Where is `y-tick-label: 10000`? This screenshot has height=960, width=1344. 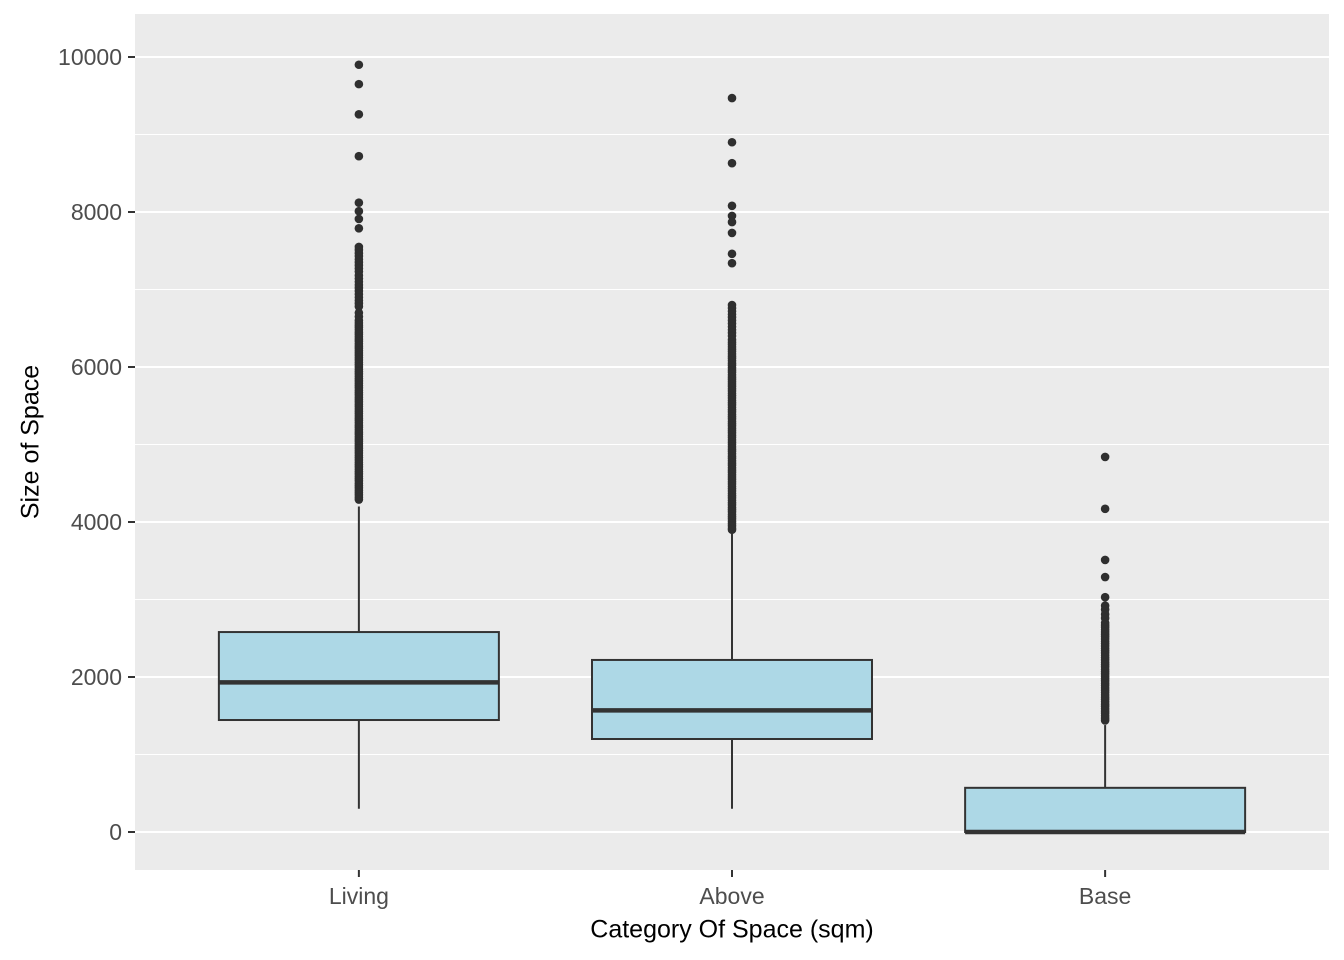
y-tick-label: 10000 is located at coordinates (90, 57).